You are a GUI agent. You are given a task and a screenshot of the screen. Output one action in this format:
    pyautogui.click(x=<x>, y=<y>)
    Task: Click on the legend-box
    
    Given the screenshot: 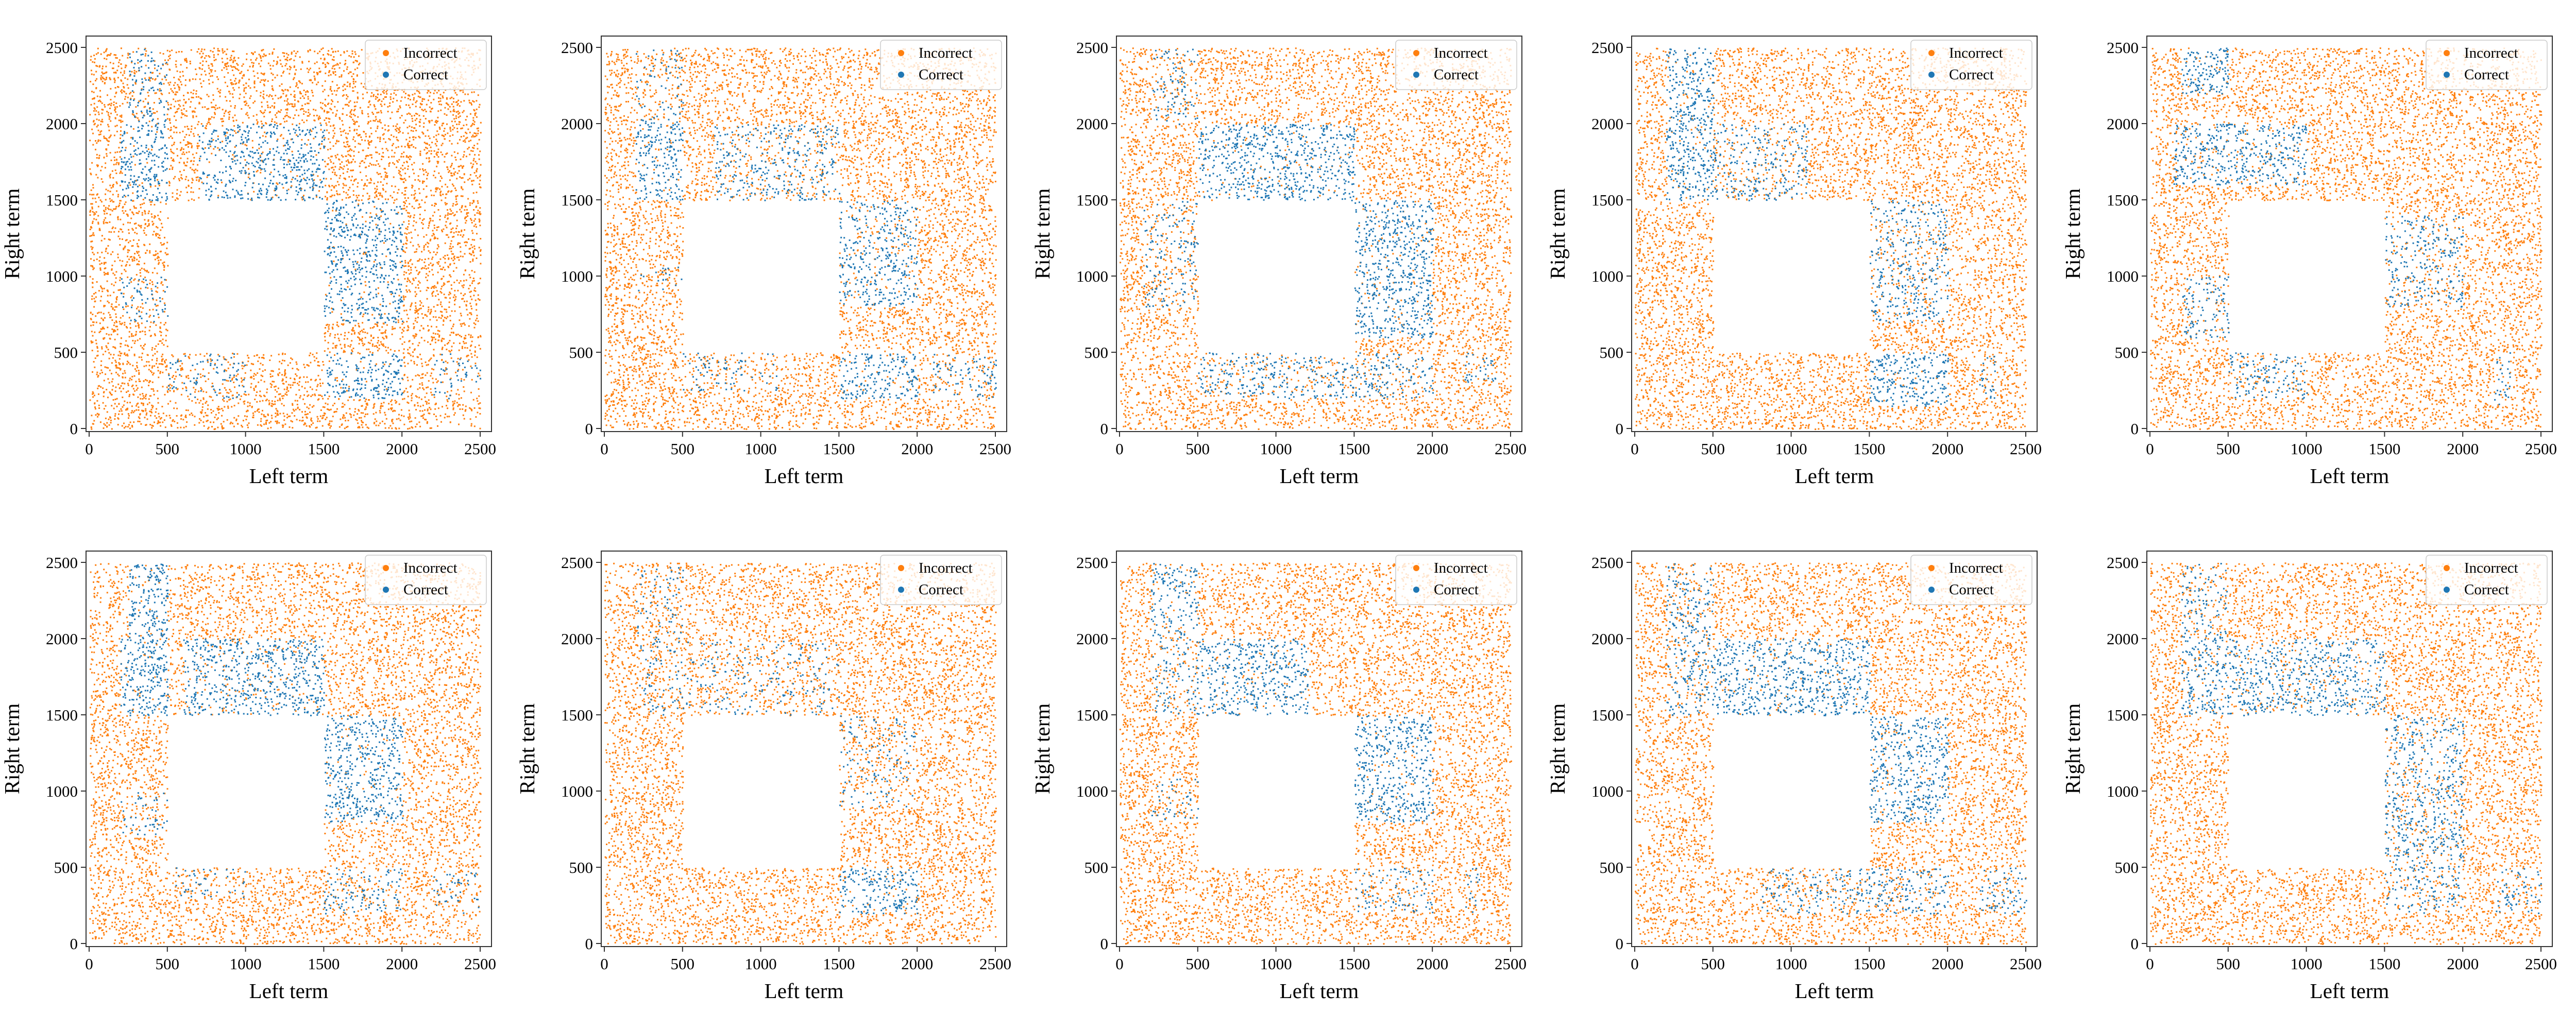 What is the action you would take?
    pyautogui.click(x=1456, y=65)
    